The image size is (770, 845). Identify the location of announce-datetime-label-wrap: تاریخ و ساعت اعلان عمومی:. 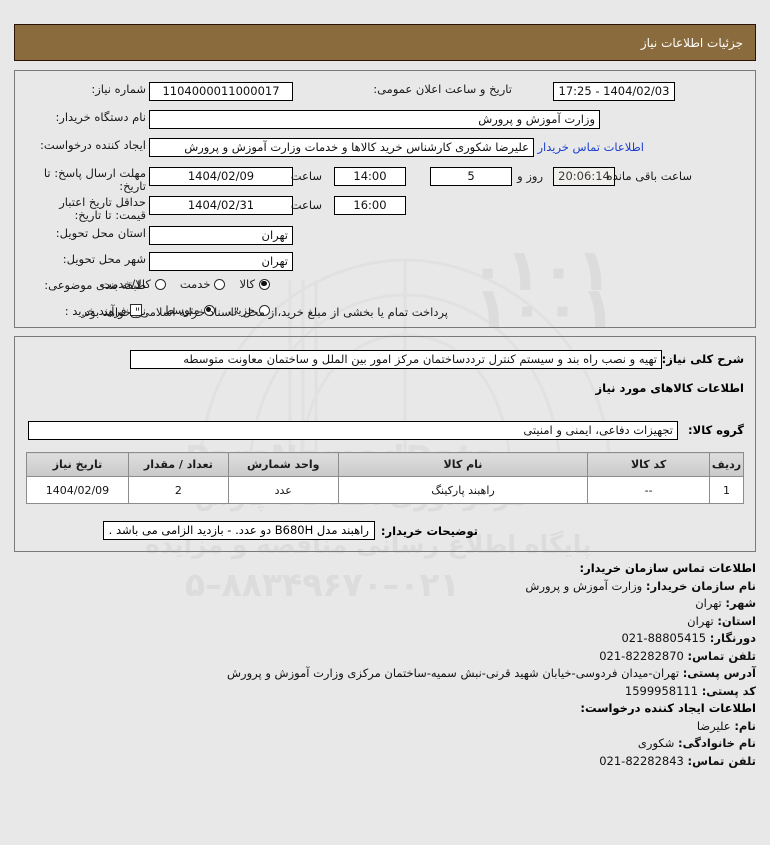
(442, 89).